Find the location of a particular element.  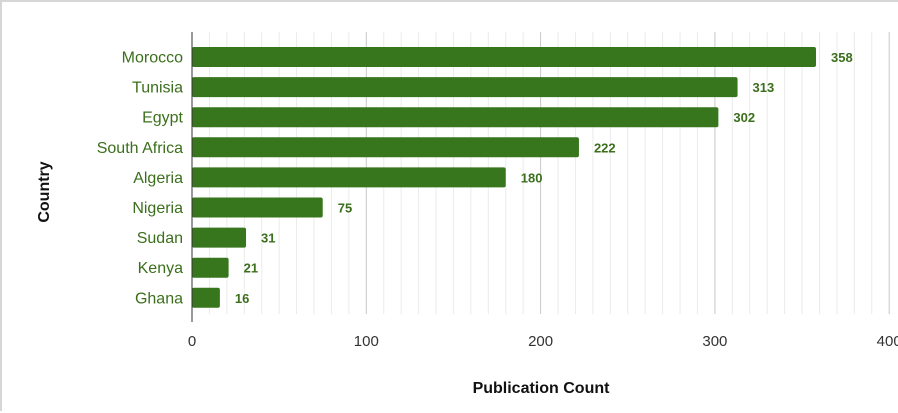

x-tick-label: 300 is located at coordinates (714, 341).